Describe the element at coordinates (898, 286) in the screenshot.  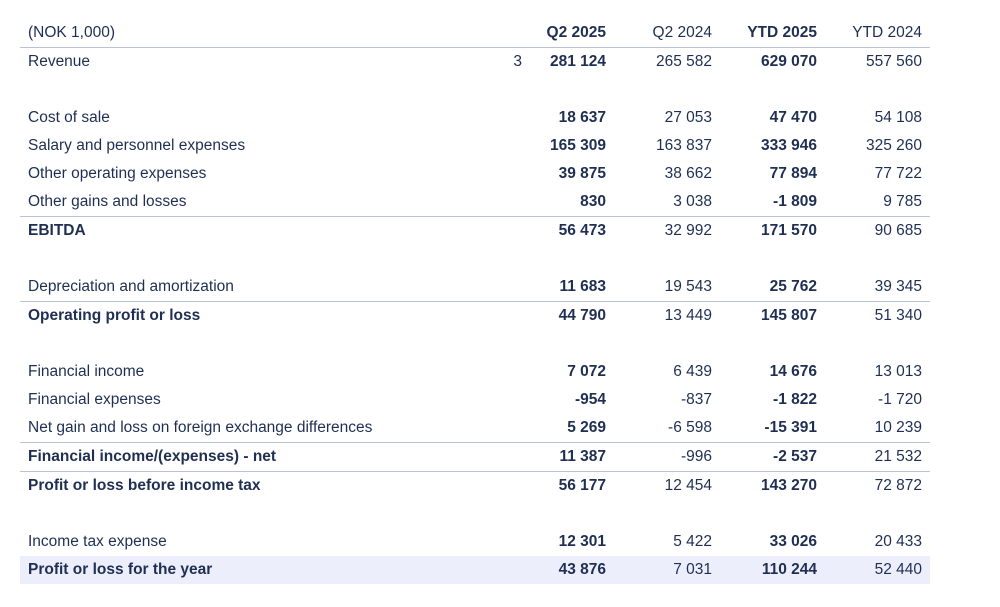
I see `value-ytd-2024: 39 345` at that location.